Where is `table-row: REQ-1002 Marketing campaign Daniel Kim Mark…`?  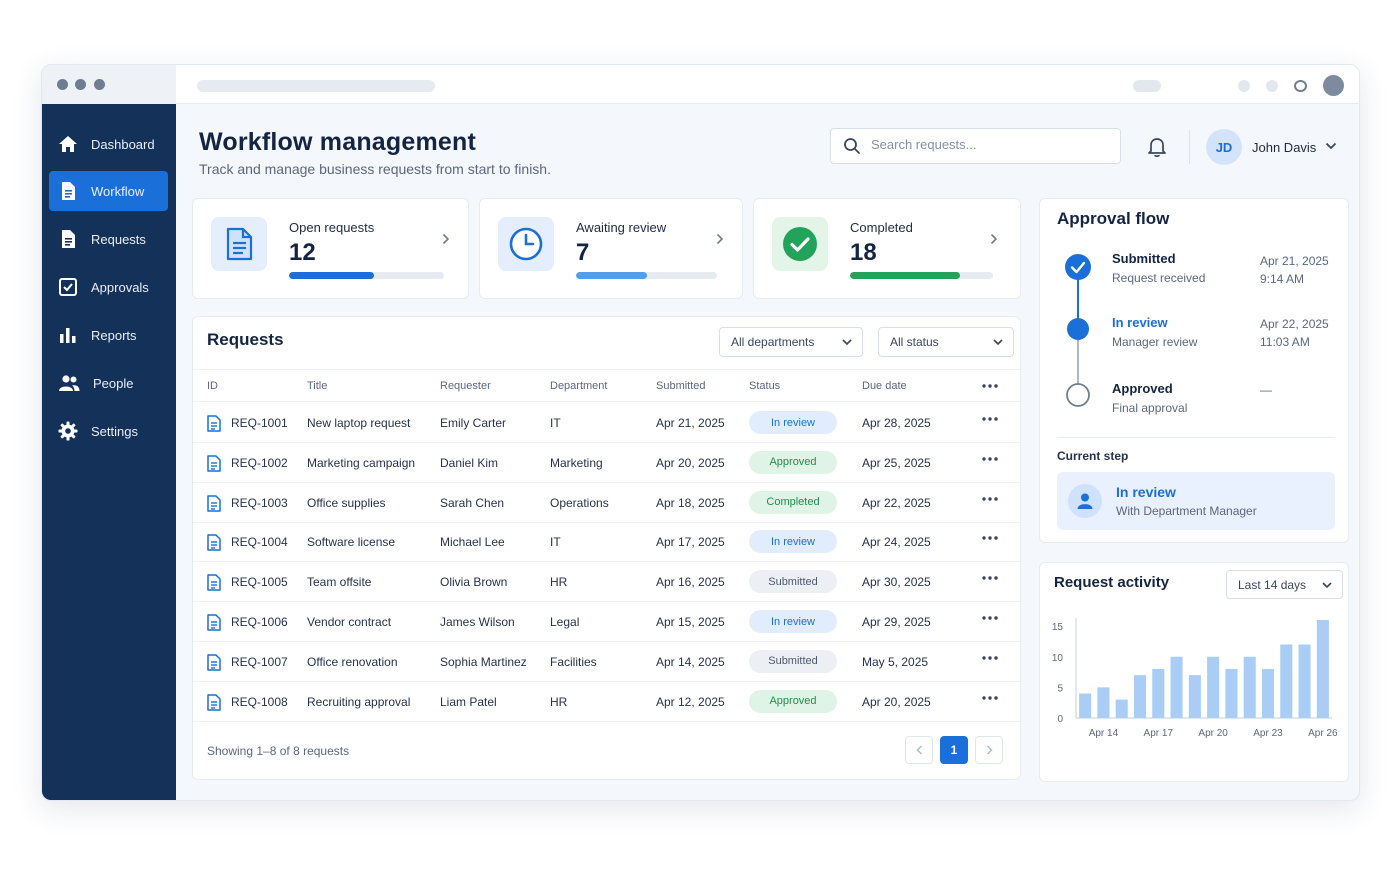
table-row: REQ-1002 Marketing campaign Daniel Kim Mark… is located at coordinates (606, 463).